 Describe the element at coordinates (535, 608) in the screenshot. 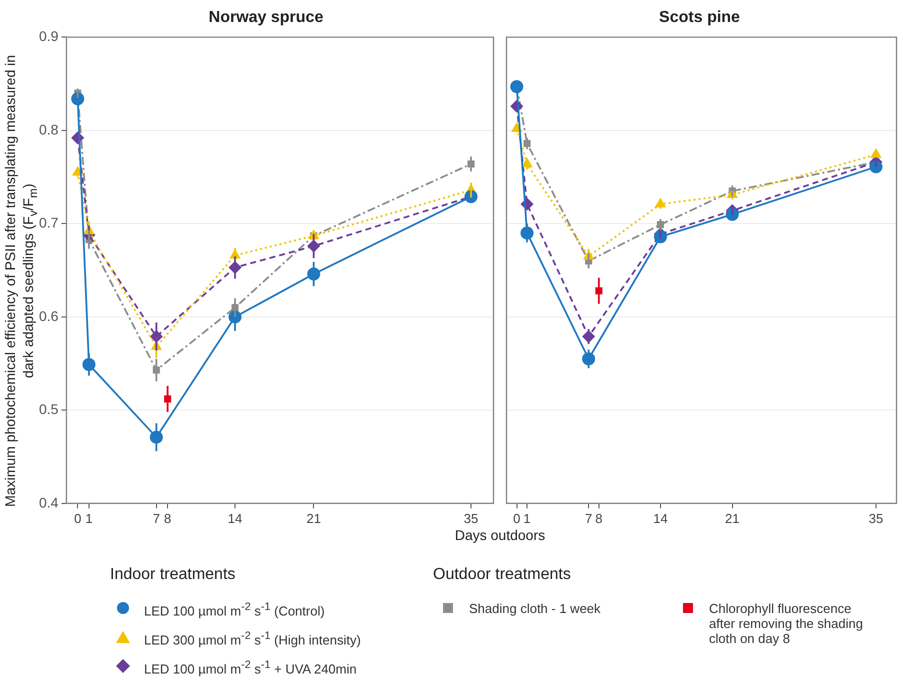

I see `legend-label: Shading cloth - 1 week` at that location.